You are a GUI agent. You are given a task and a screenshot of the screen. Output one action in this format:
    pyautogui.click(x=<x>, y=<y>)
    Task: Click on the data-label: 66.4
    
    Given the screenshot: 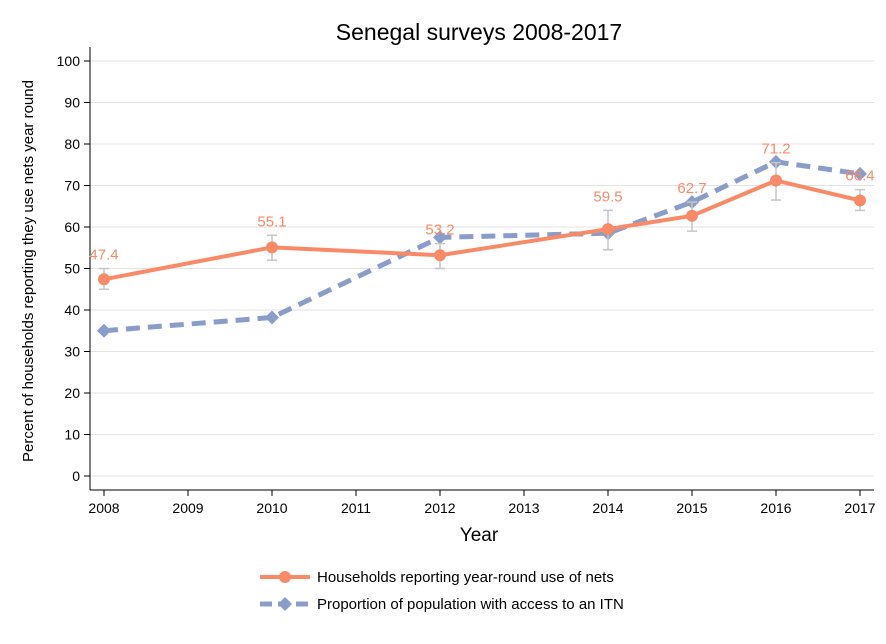 What is the action you would take?
    pyautogui.click(x=859, y=176)
    